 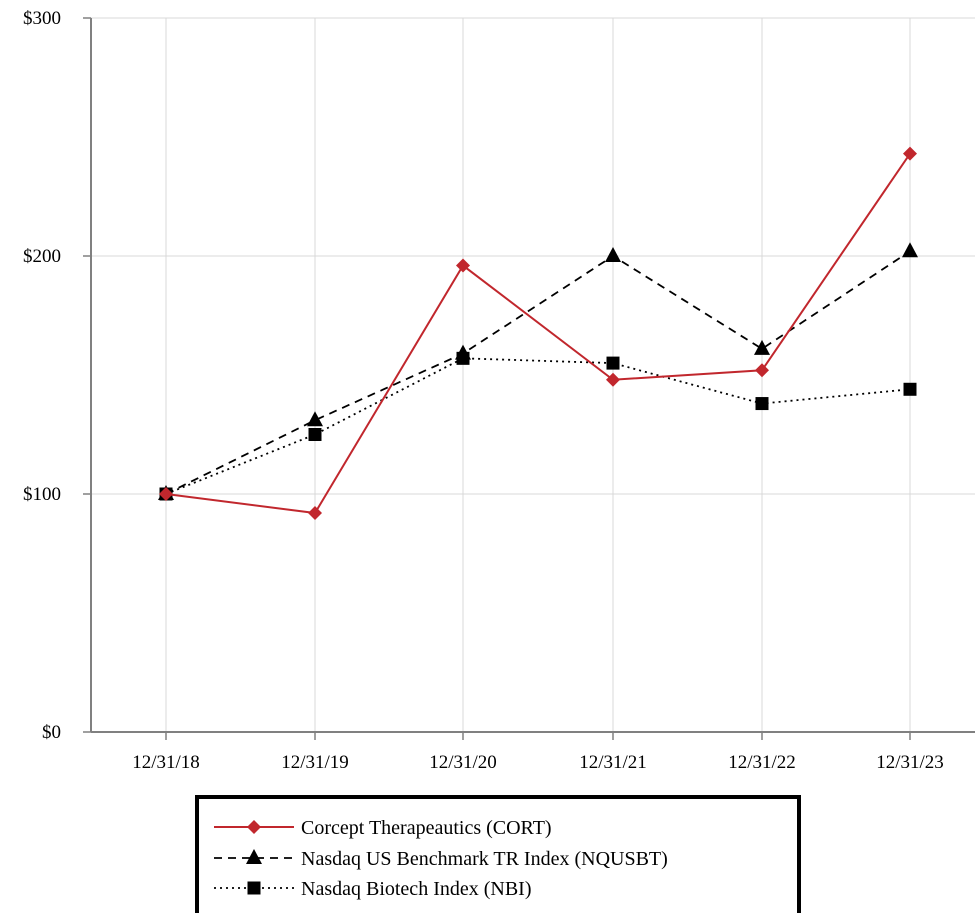 I want to click on series-line, so click(x=538, y=426).